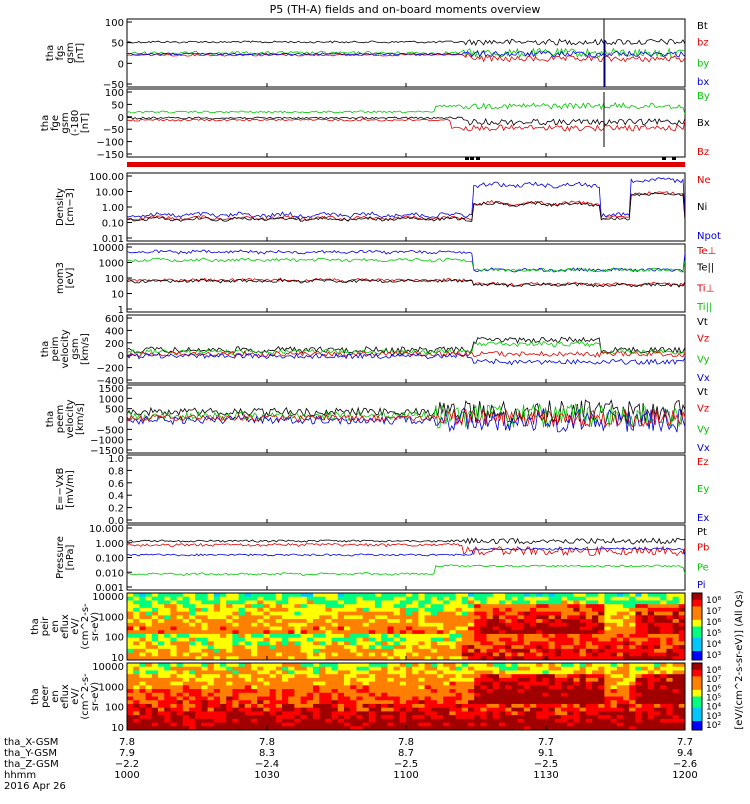 The image size is (750, 804). I want to click on colorbar-label: [eV/(cm^2-s-sr-eV)] (All Qs), so click(739, 659).